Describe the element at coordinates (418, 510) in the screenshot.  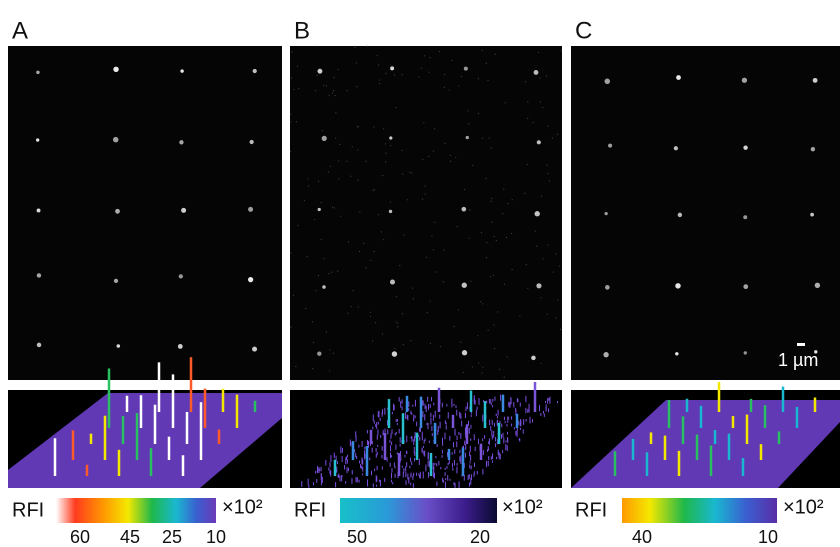
I see `colorbar` at that location.